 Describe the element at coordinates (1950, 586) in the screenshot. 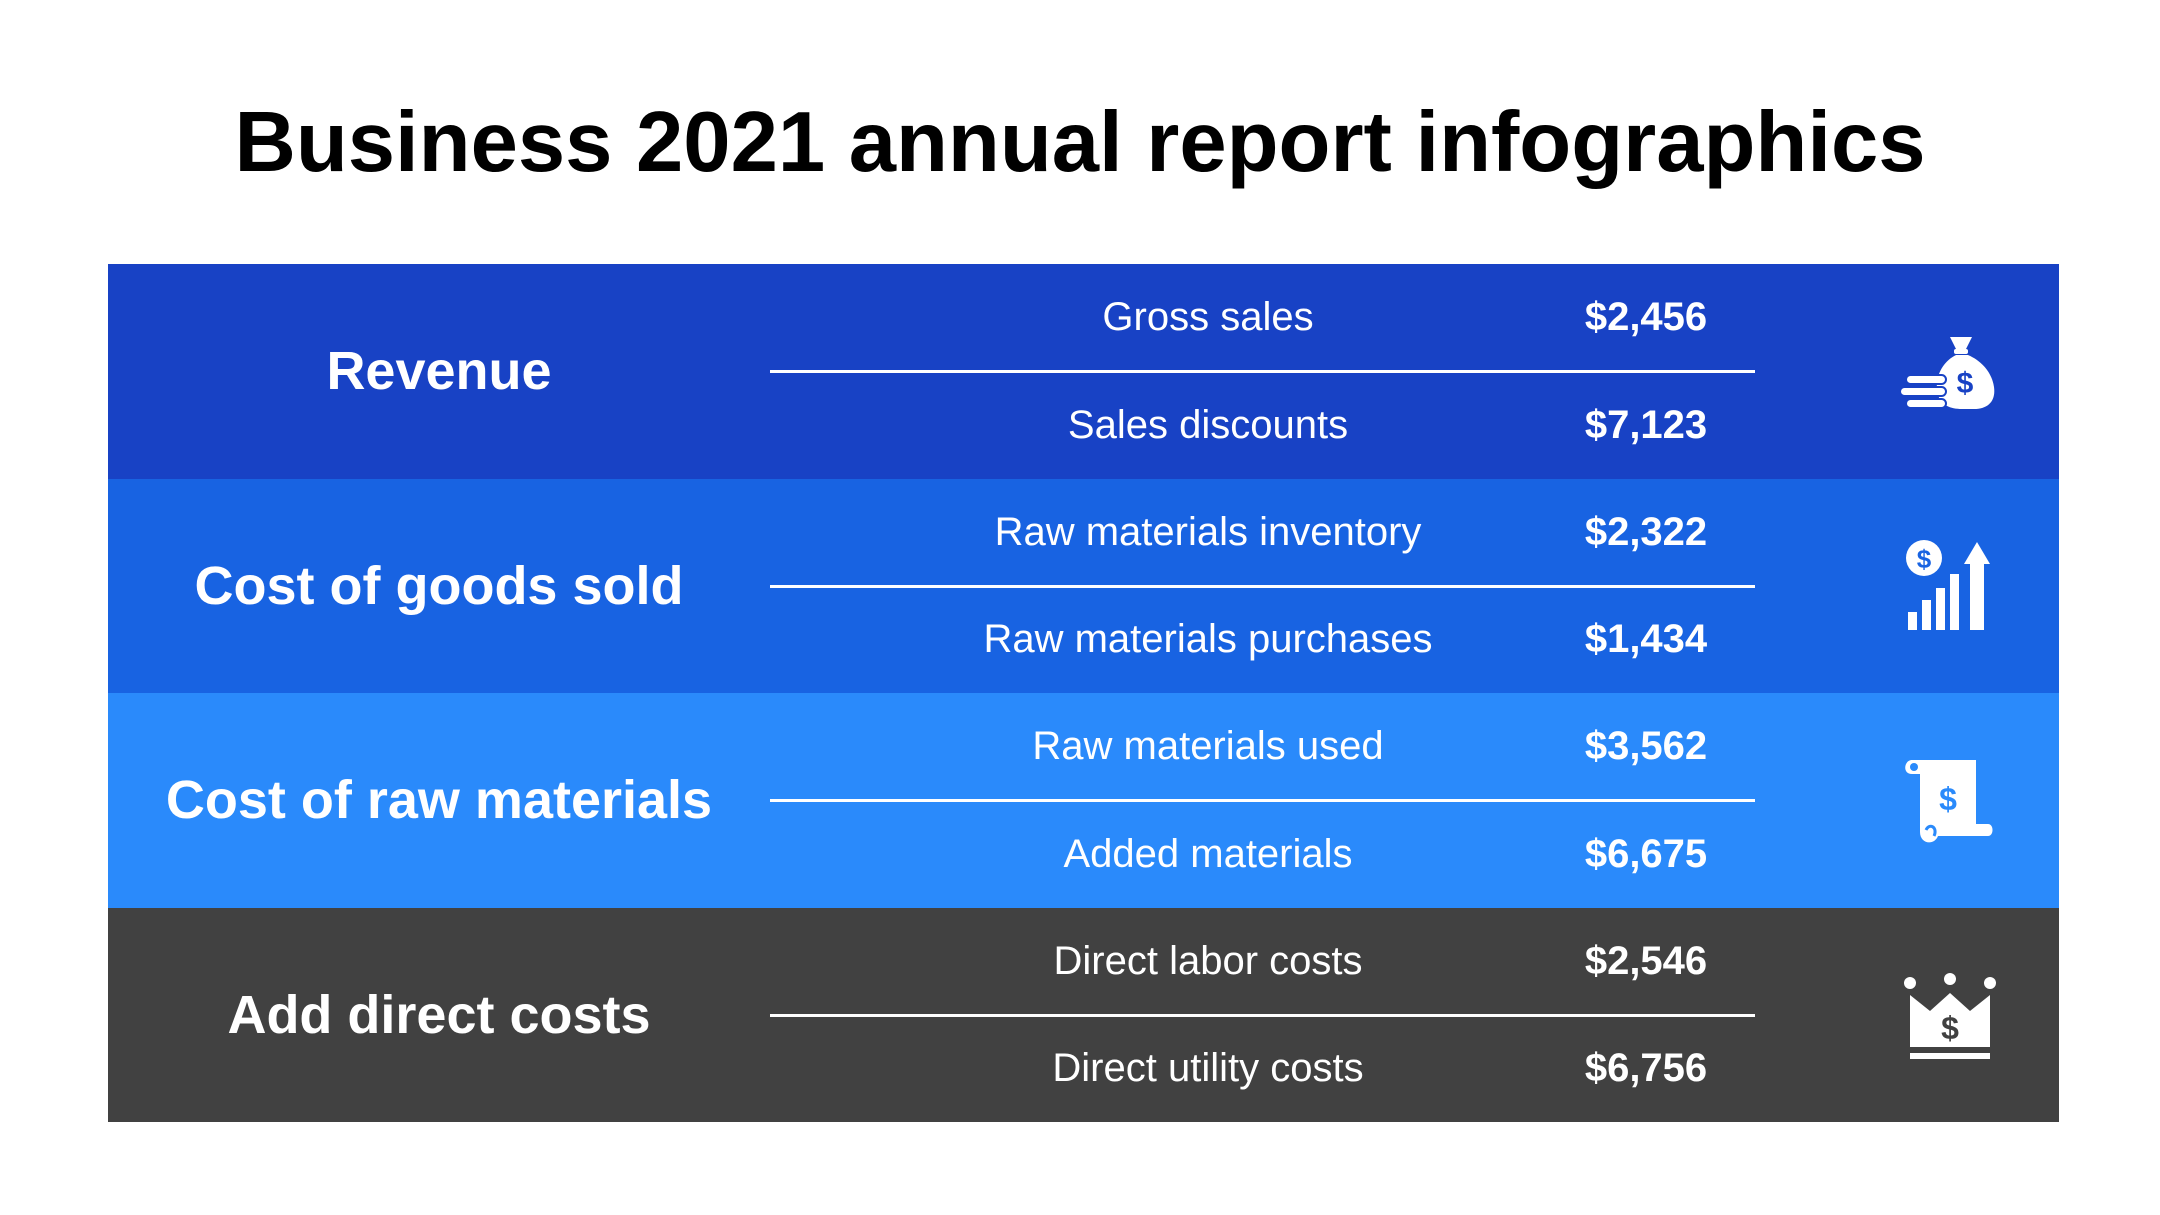

I see `dollar-growth-chart-icon: $` at that location.